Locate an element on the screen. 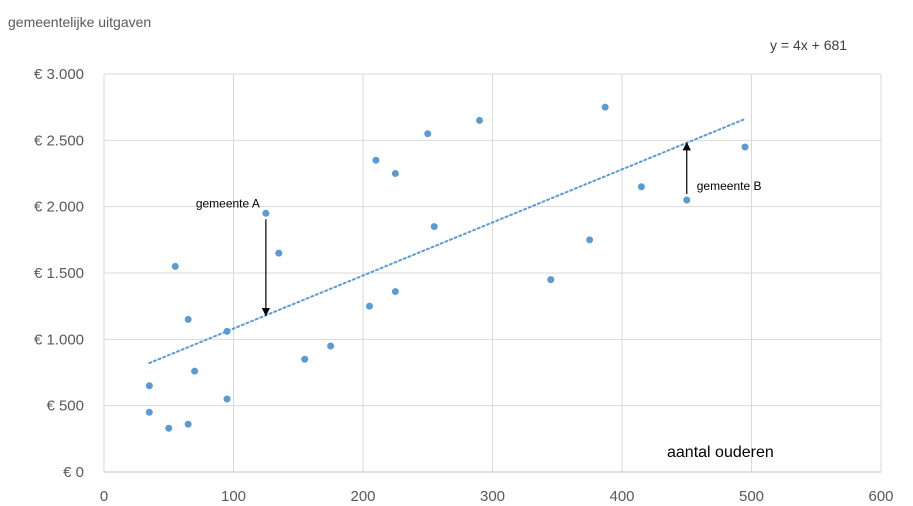 Image resolution: width=913 pixels, height=506 pixels. annotation-label: gemeente A is located at coordinates (228, 203).